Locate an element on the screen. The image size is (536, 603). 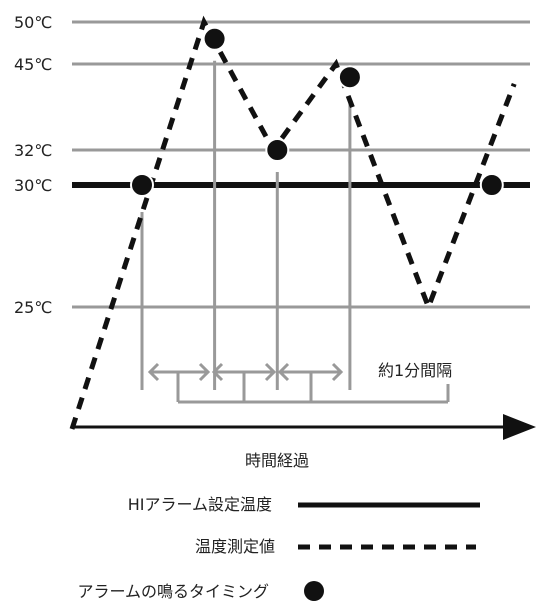
x-axis-label: 時間経過 is located at coordinates (277, 460).